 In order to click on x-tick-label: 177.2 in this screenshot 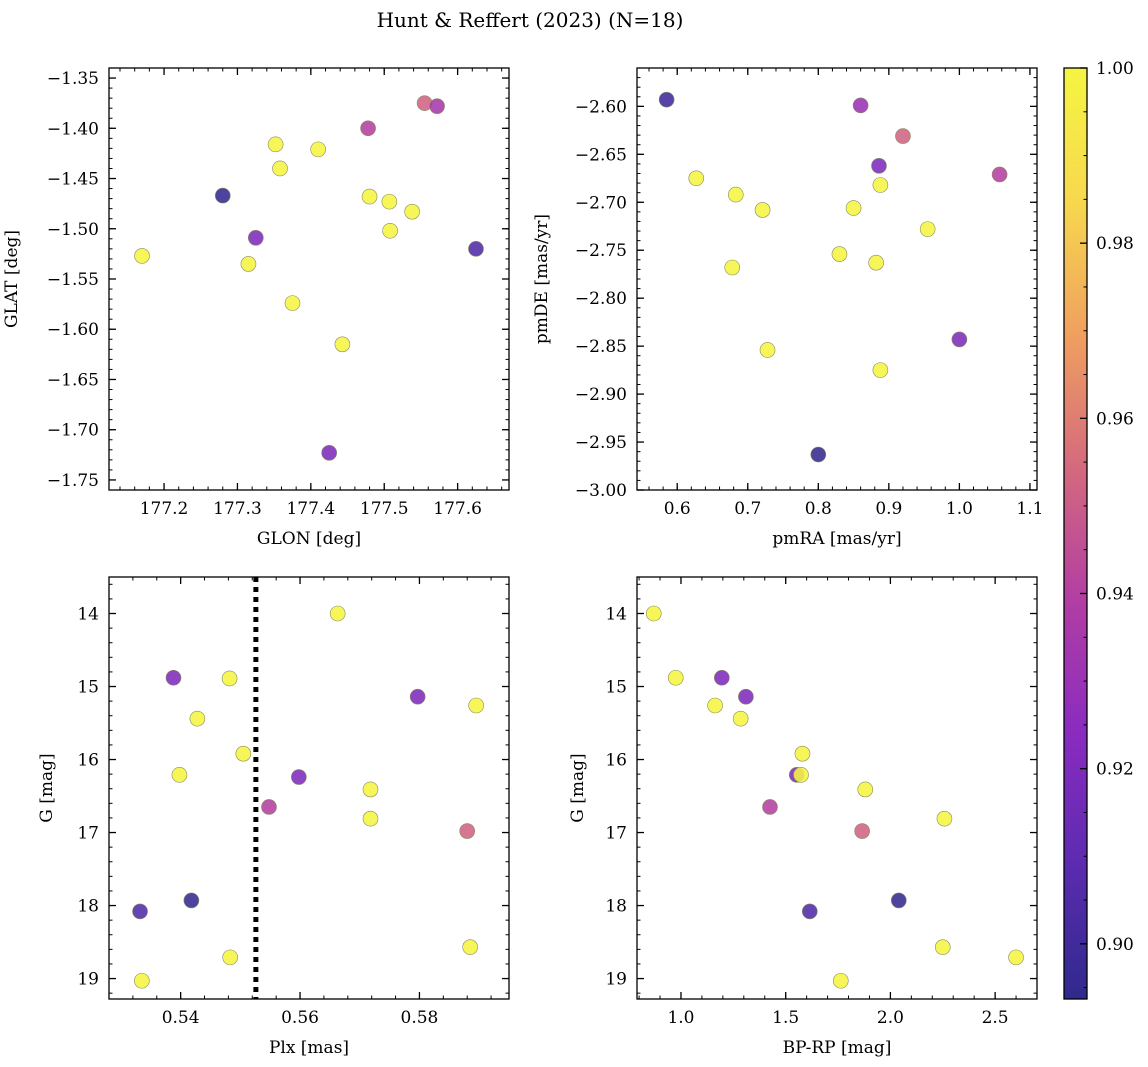, I will do `click(164, 509)`.